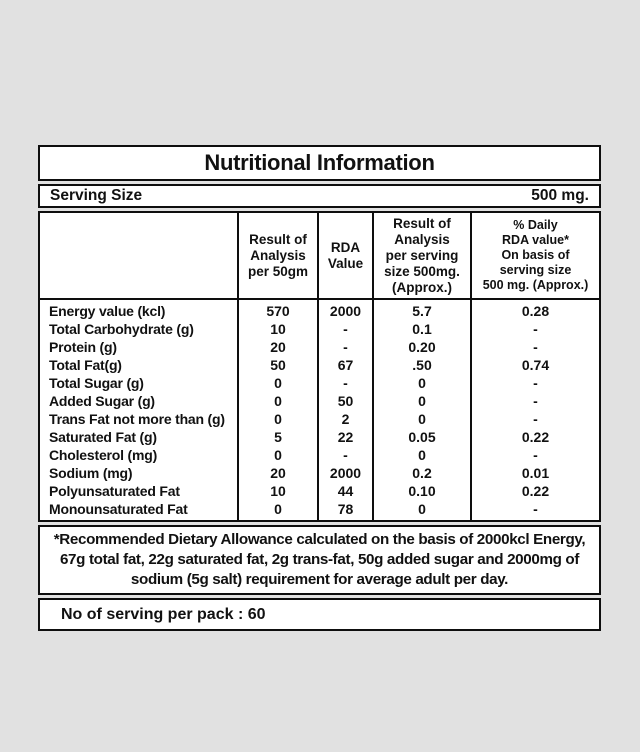 This screenshot has width=640, height=752. What do you see at coordinates (139, 309) in the screenshot?
I see `nutrient-name: Energy value (kcl)` at bounding box center [139, 309].